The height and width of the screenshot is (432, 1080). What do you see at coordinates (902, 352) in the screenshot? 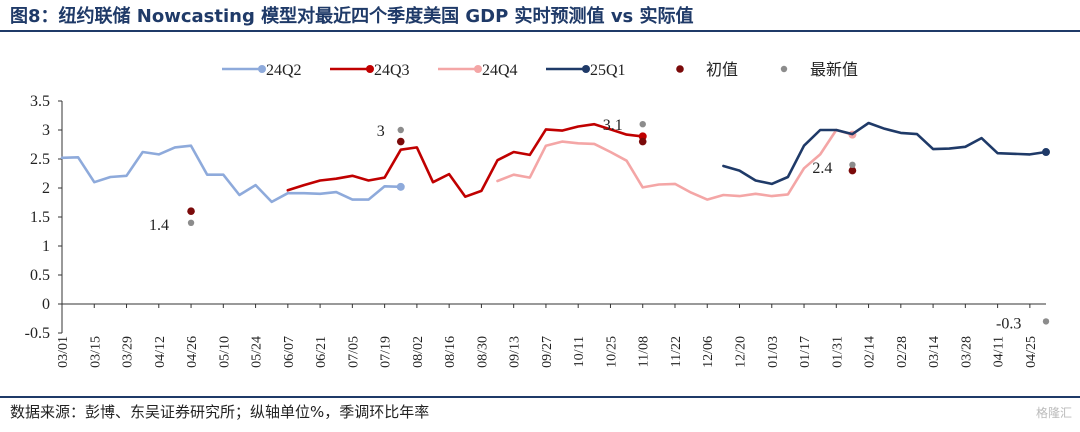
I see `x-tick-label: 02/28` at bounding box center [902, 352].